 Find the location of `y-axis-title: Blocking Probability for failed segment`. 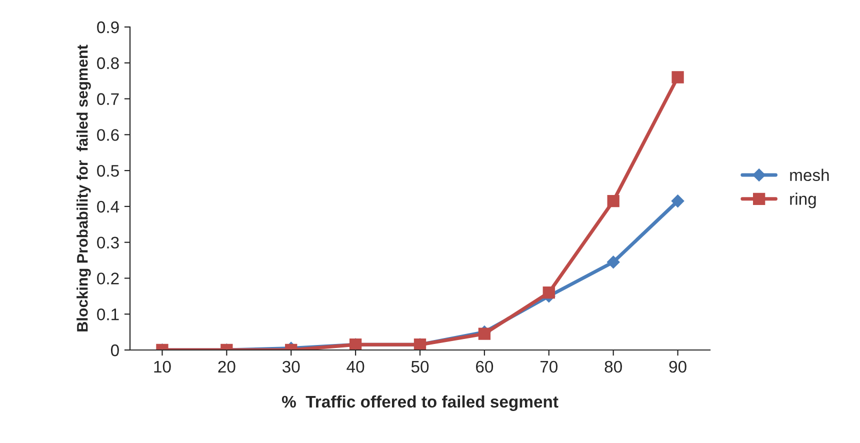

y-axis-title: Blocking Probability for failed segment is located at coordinates (83, 188).